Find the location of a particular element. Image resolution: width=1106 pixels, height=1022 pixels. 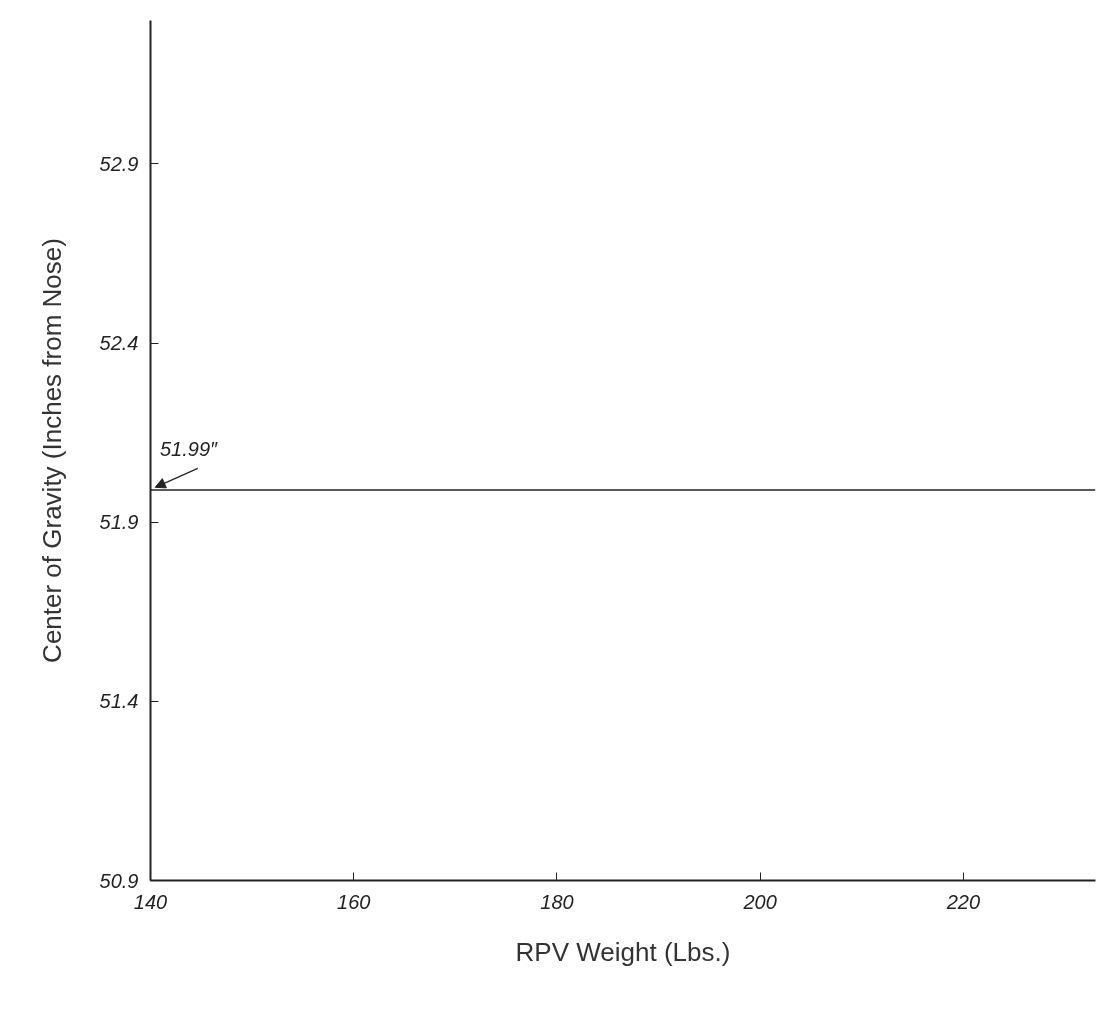

y-tick-label: 50.9 is located at coordinates (119, 880).